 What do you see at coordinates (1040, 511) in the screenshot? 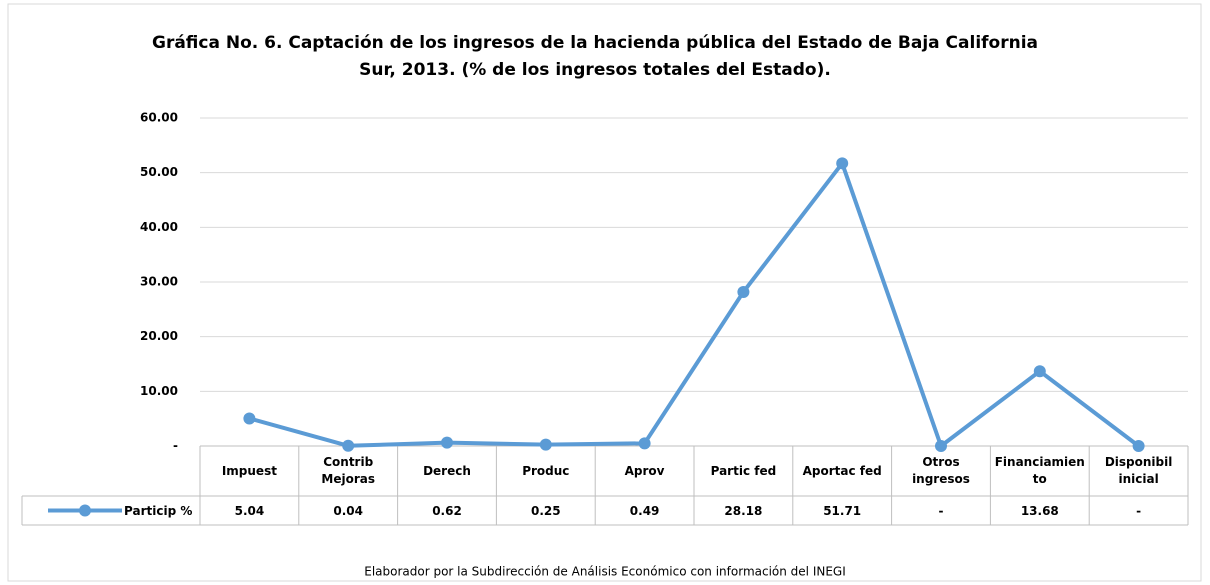
I see `value-label: 13.68` at bounding box center [1040, 511].